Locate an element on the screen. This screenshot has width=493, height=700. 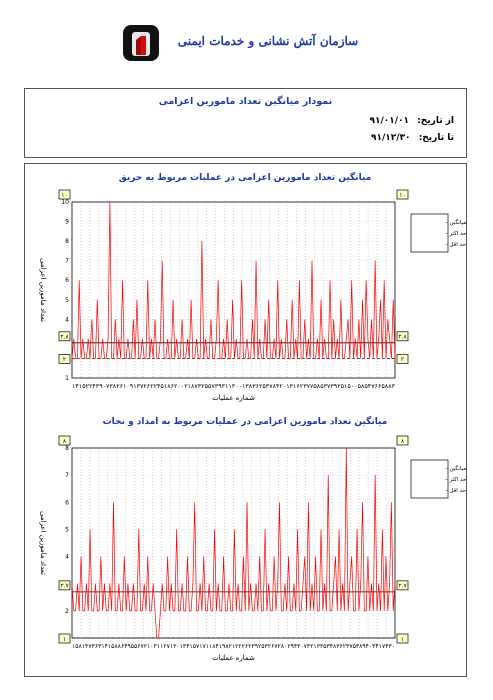
min-marker-left: ۱ is located at coordinates (64, 638).